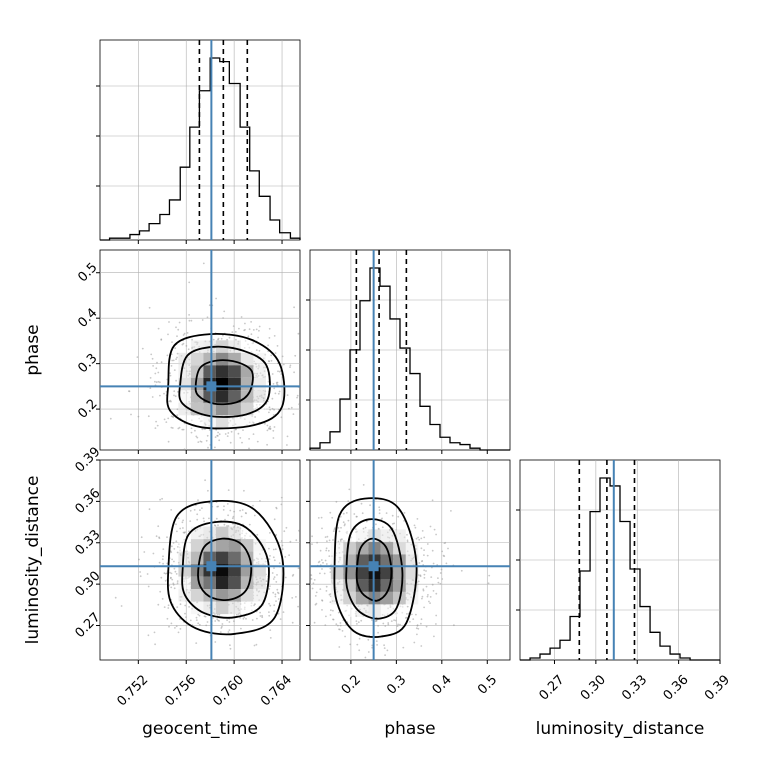  What do you see at coordinates (180, 690) in the screenshot?
I see `xtick-label: 0.756` at bounding box center [180, 690].